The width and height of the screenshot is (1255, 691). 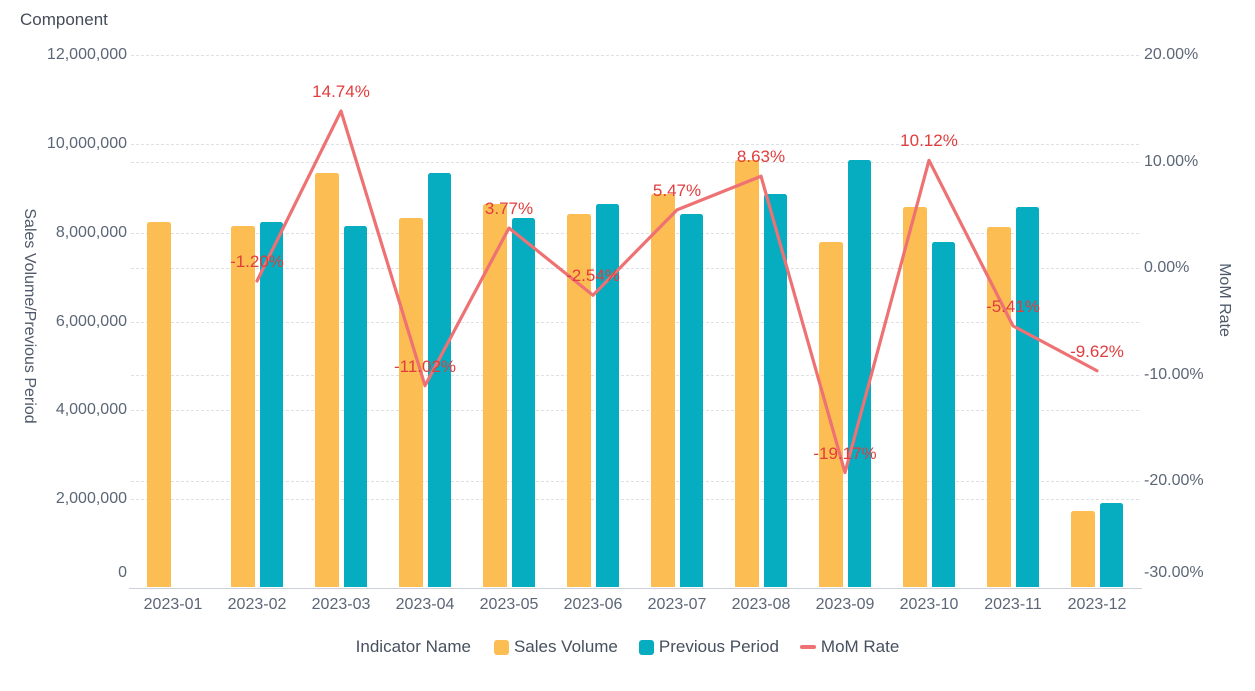 What do you see at coordinates (29, 316) in the screenshot?
I see `left-axis-name: Sales Volume/Previous Period` at bounding box center [29, 316].